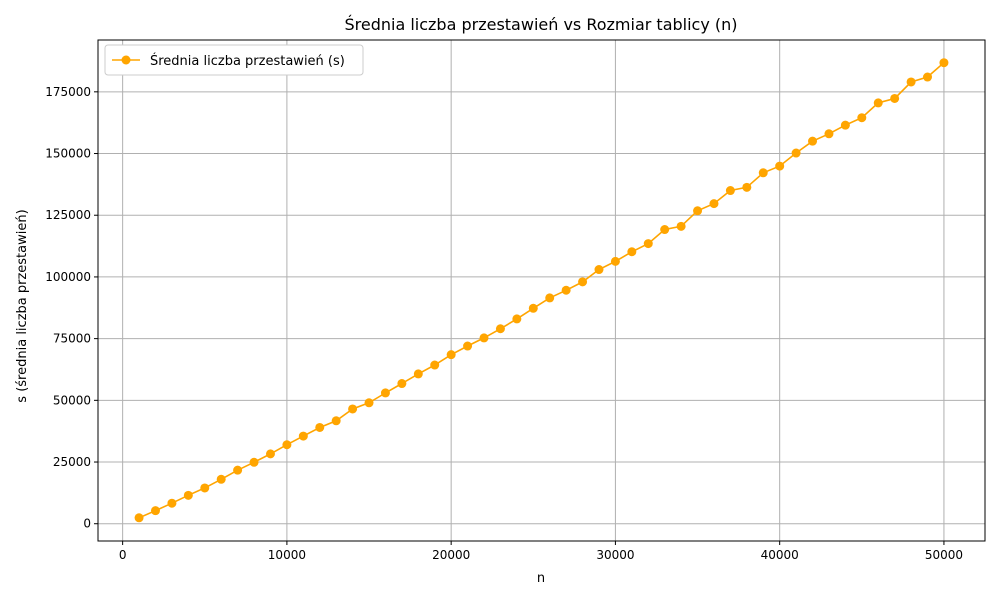 Image resolution: width=1000 pixels, height=600 pixels. Describe the element at coordinates (72, 400) in the screenshot. I see `y-tick-label: 50000` at that location.